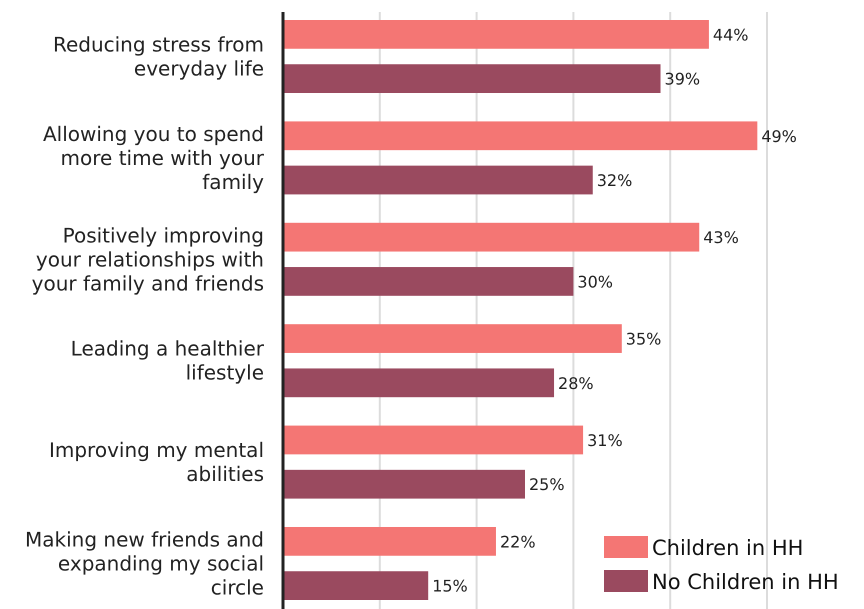 The height and width of the screenshot is (609, 864). What do you see at coordinates (156, 462) in the screenshot?
I see `y-tick-label: Improving my mental abilities` at bounding box center [156, 462].